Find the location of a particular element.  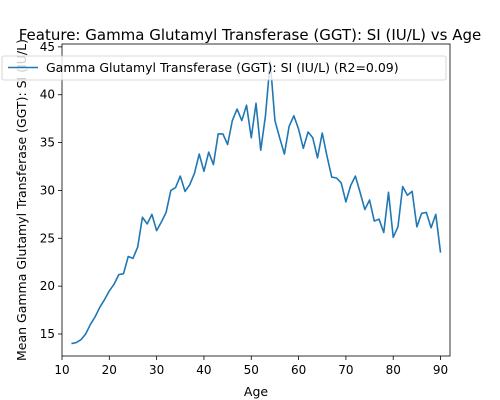

x-tick-label: 60 is located at coordinates (298, 370).